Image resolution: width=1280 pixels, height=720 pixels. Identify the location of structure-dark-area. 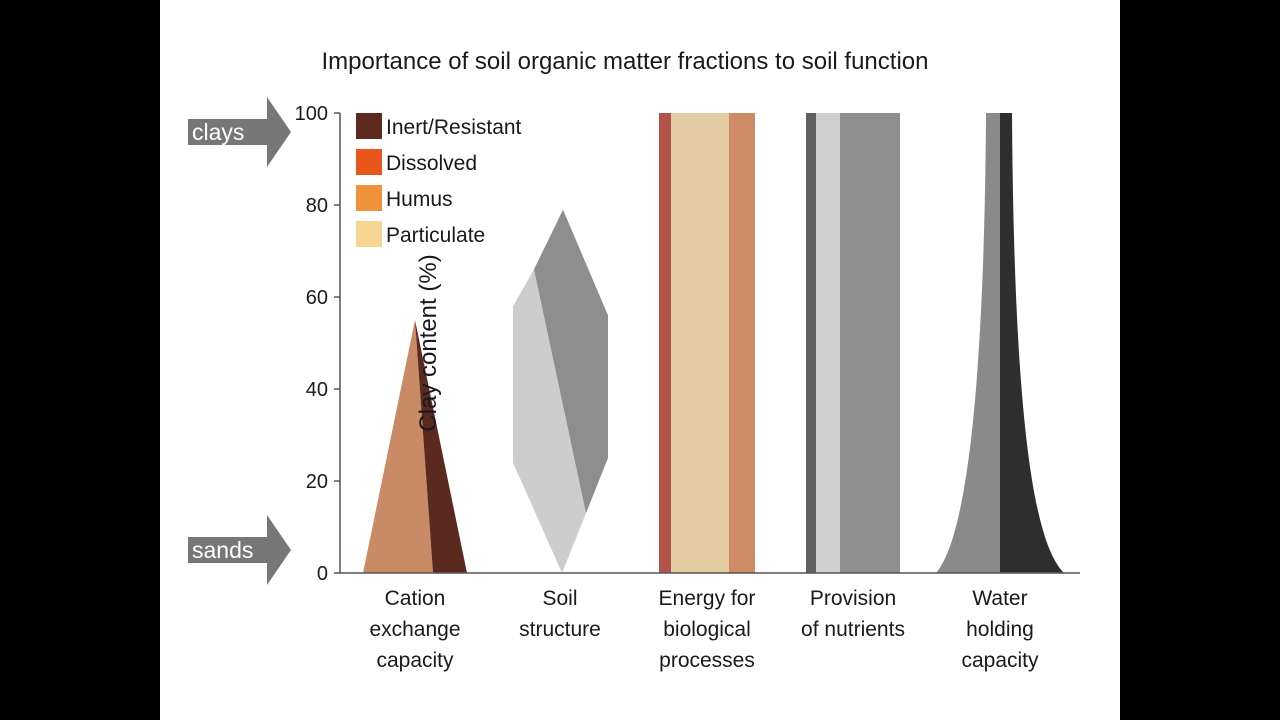
(571, 361).